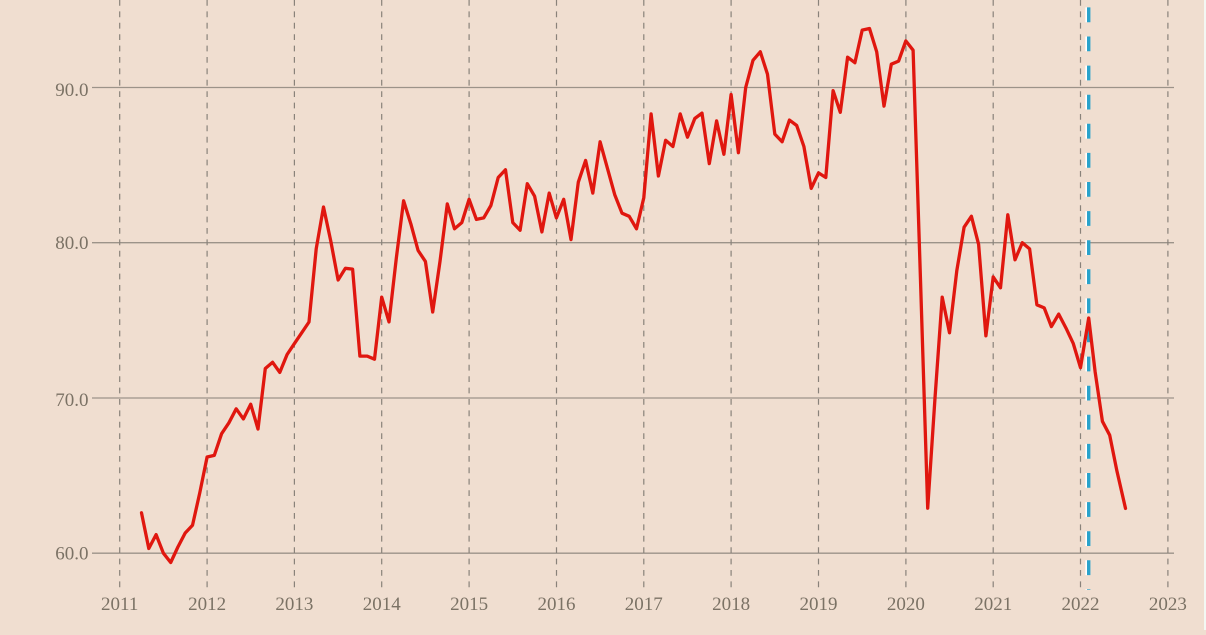 Image resolution: width=1206 pixels, height=635 pixels. What do you see at coordinates (71, 243) in the screenshot?
I see `svg-text: 80.0` at bounding box center [71, 243].